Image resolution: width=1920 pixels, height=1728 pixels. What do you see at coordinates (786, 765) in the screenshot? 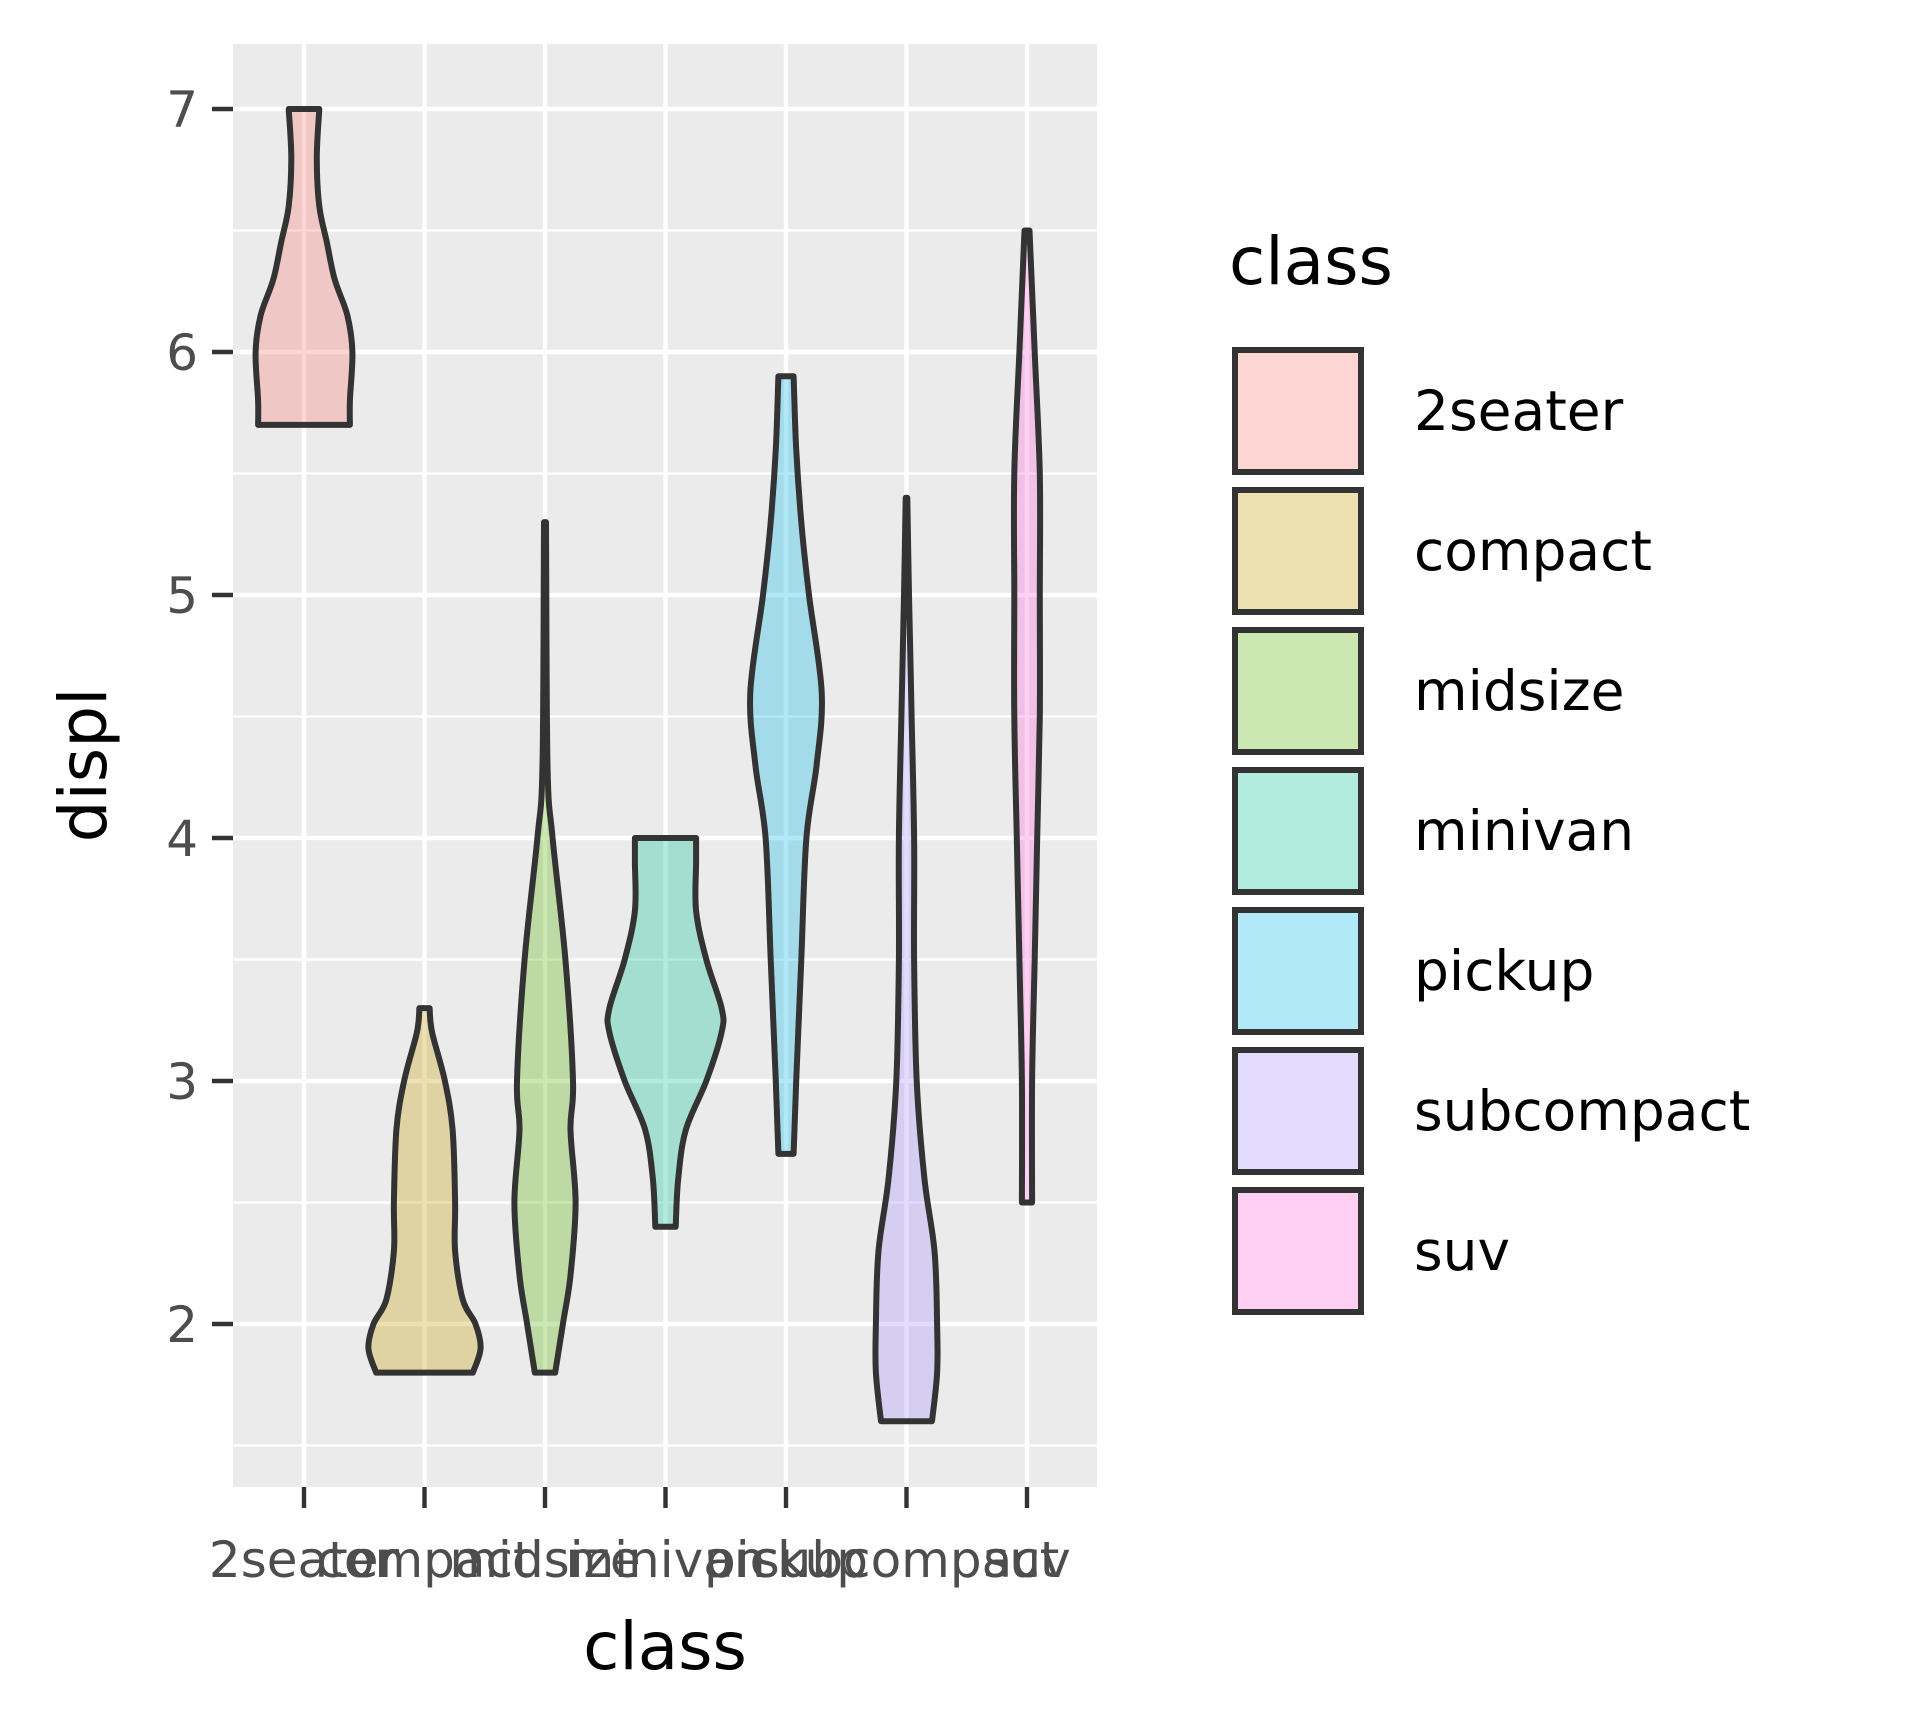
I see `violin-pickup` at bounding box center [786, 765].